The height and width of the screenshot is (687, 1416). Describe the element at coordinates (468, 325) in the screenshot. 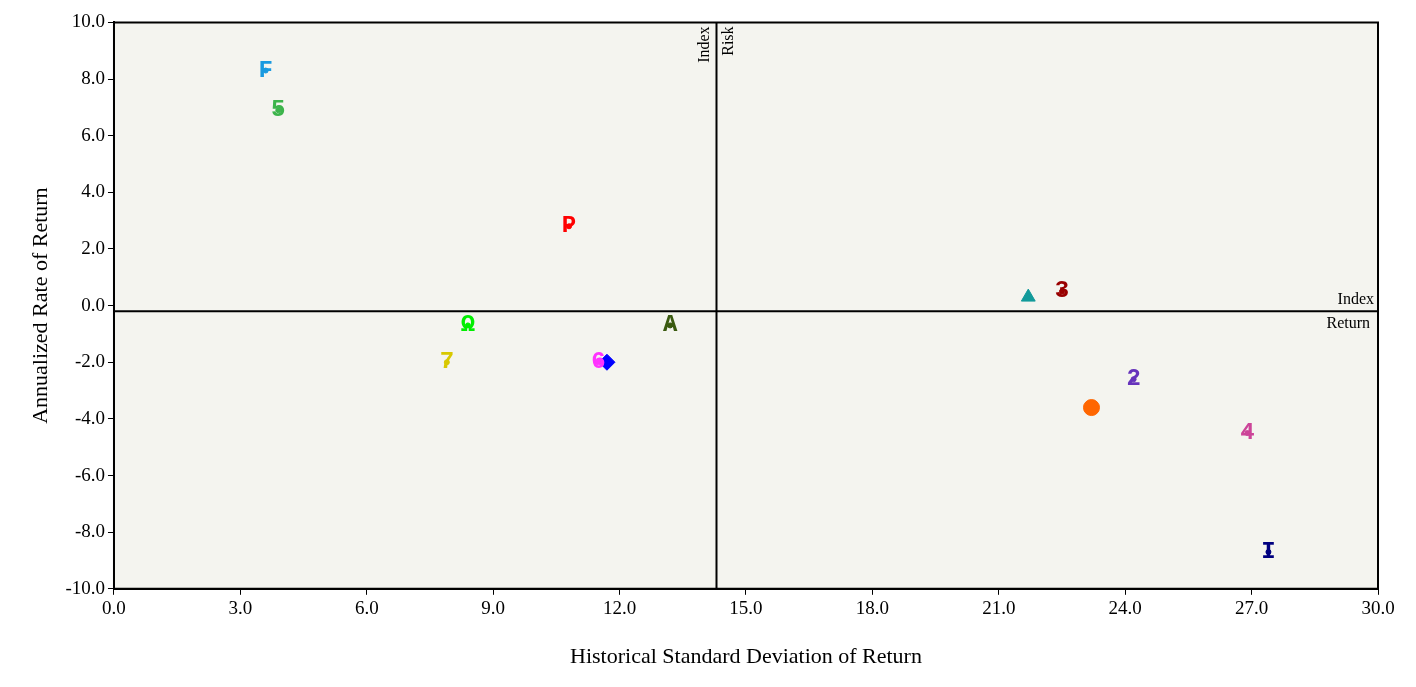

I see `text: Ω` at that location.